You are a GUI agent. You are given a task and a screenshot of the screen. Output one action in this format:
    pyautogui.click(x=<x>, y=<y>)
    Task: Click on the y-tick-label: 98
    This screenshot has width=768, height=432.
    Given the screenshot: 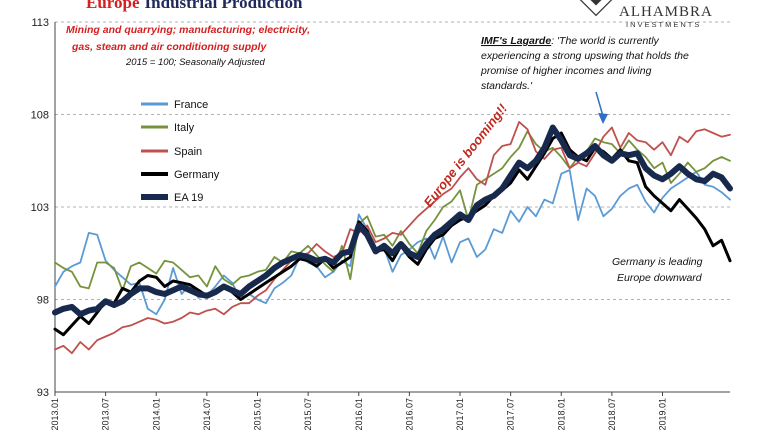 What is the action you would take?
    pyautogui.click(x=43, y=301)
    